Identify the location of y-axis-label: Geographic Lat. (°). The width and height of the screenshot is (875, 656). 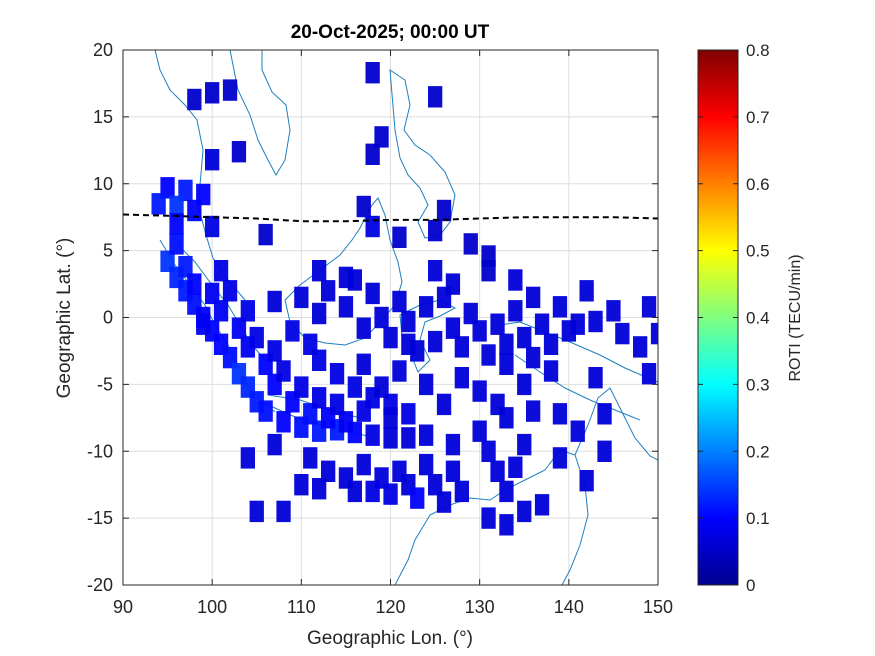
(64, 318).